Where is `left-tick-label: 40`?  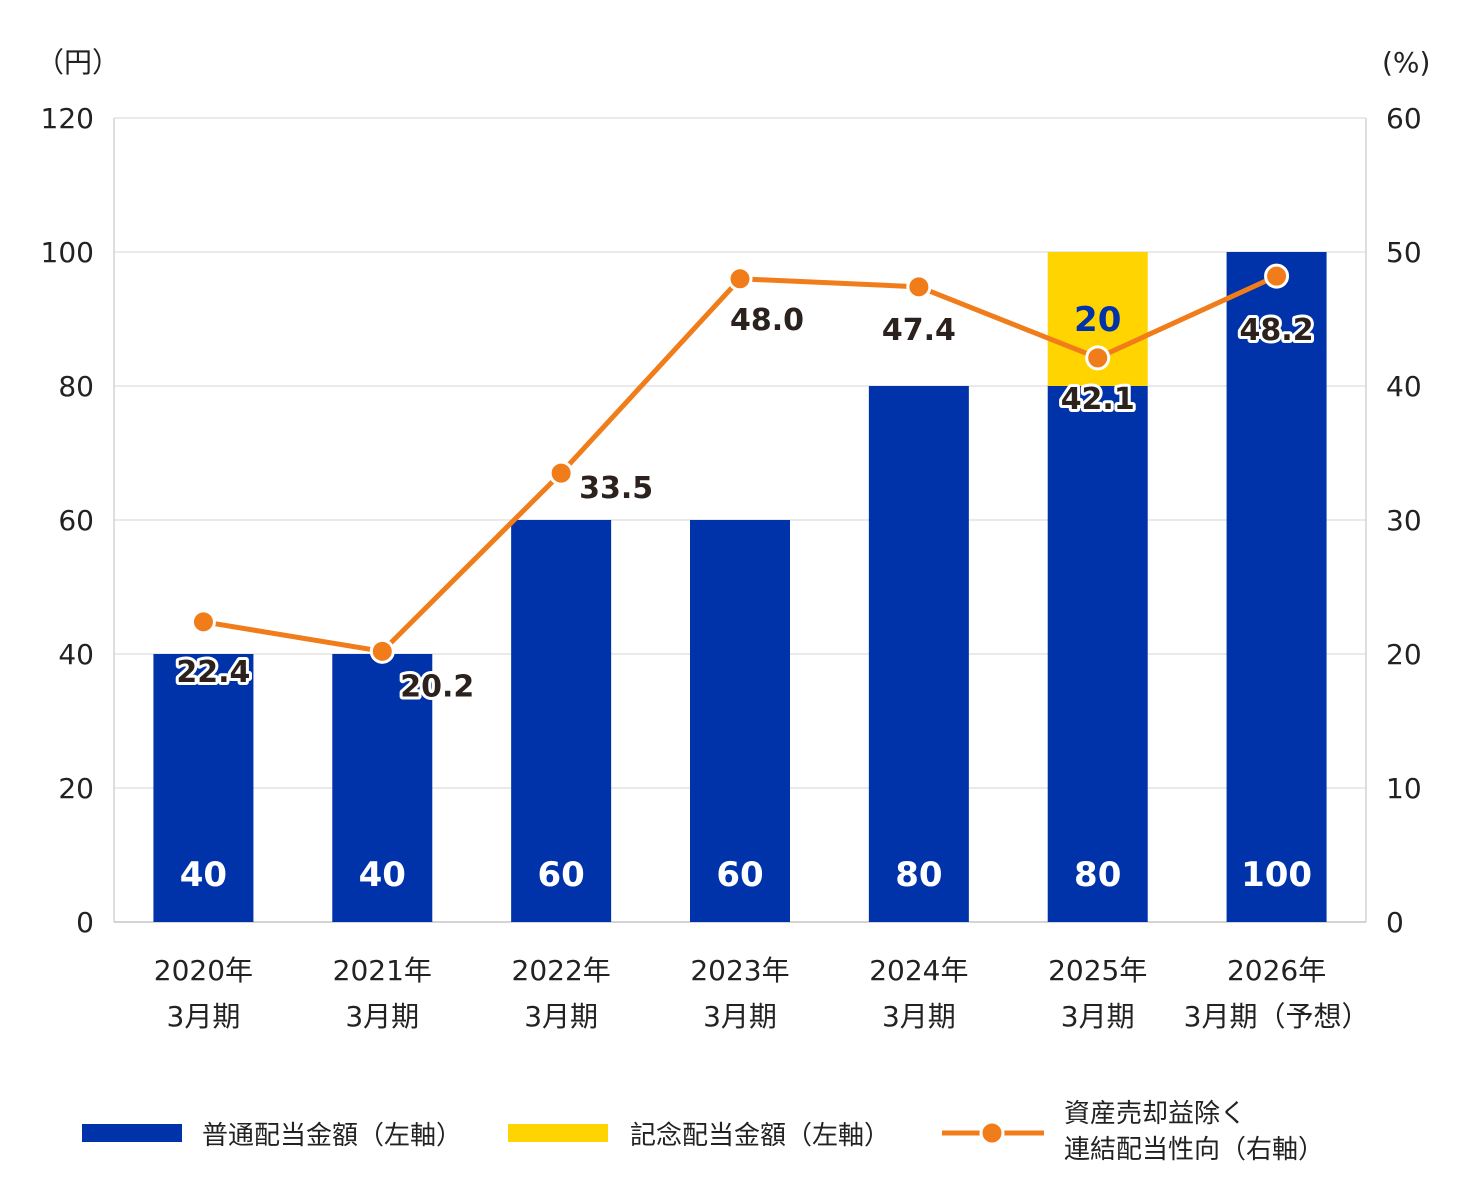 left-tick-label: 40 is located at coordinates (76, 654).